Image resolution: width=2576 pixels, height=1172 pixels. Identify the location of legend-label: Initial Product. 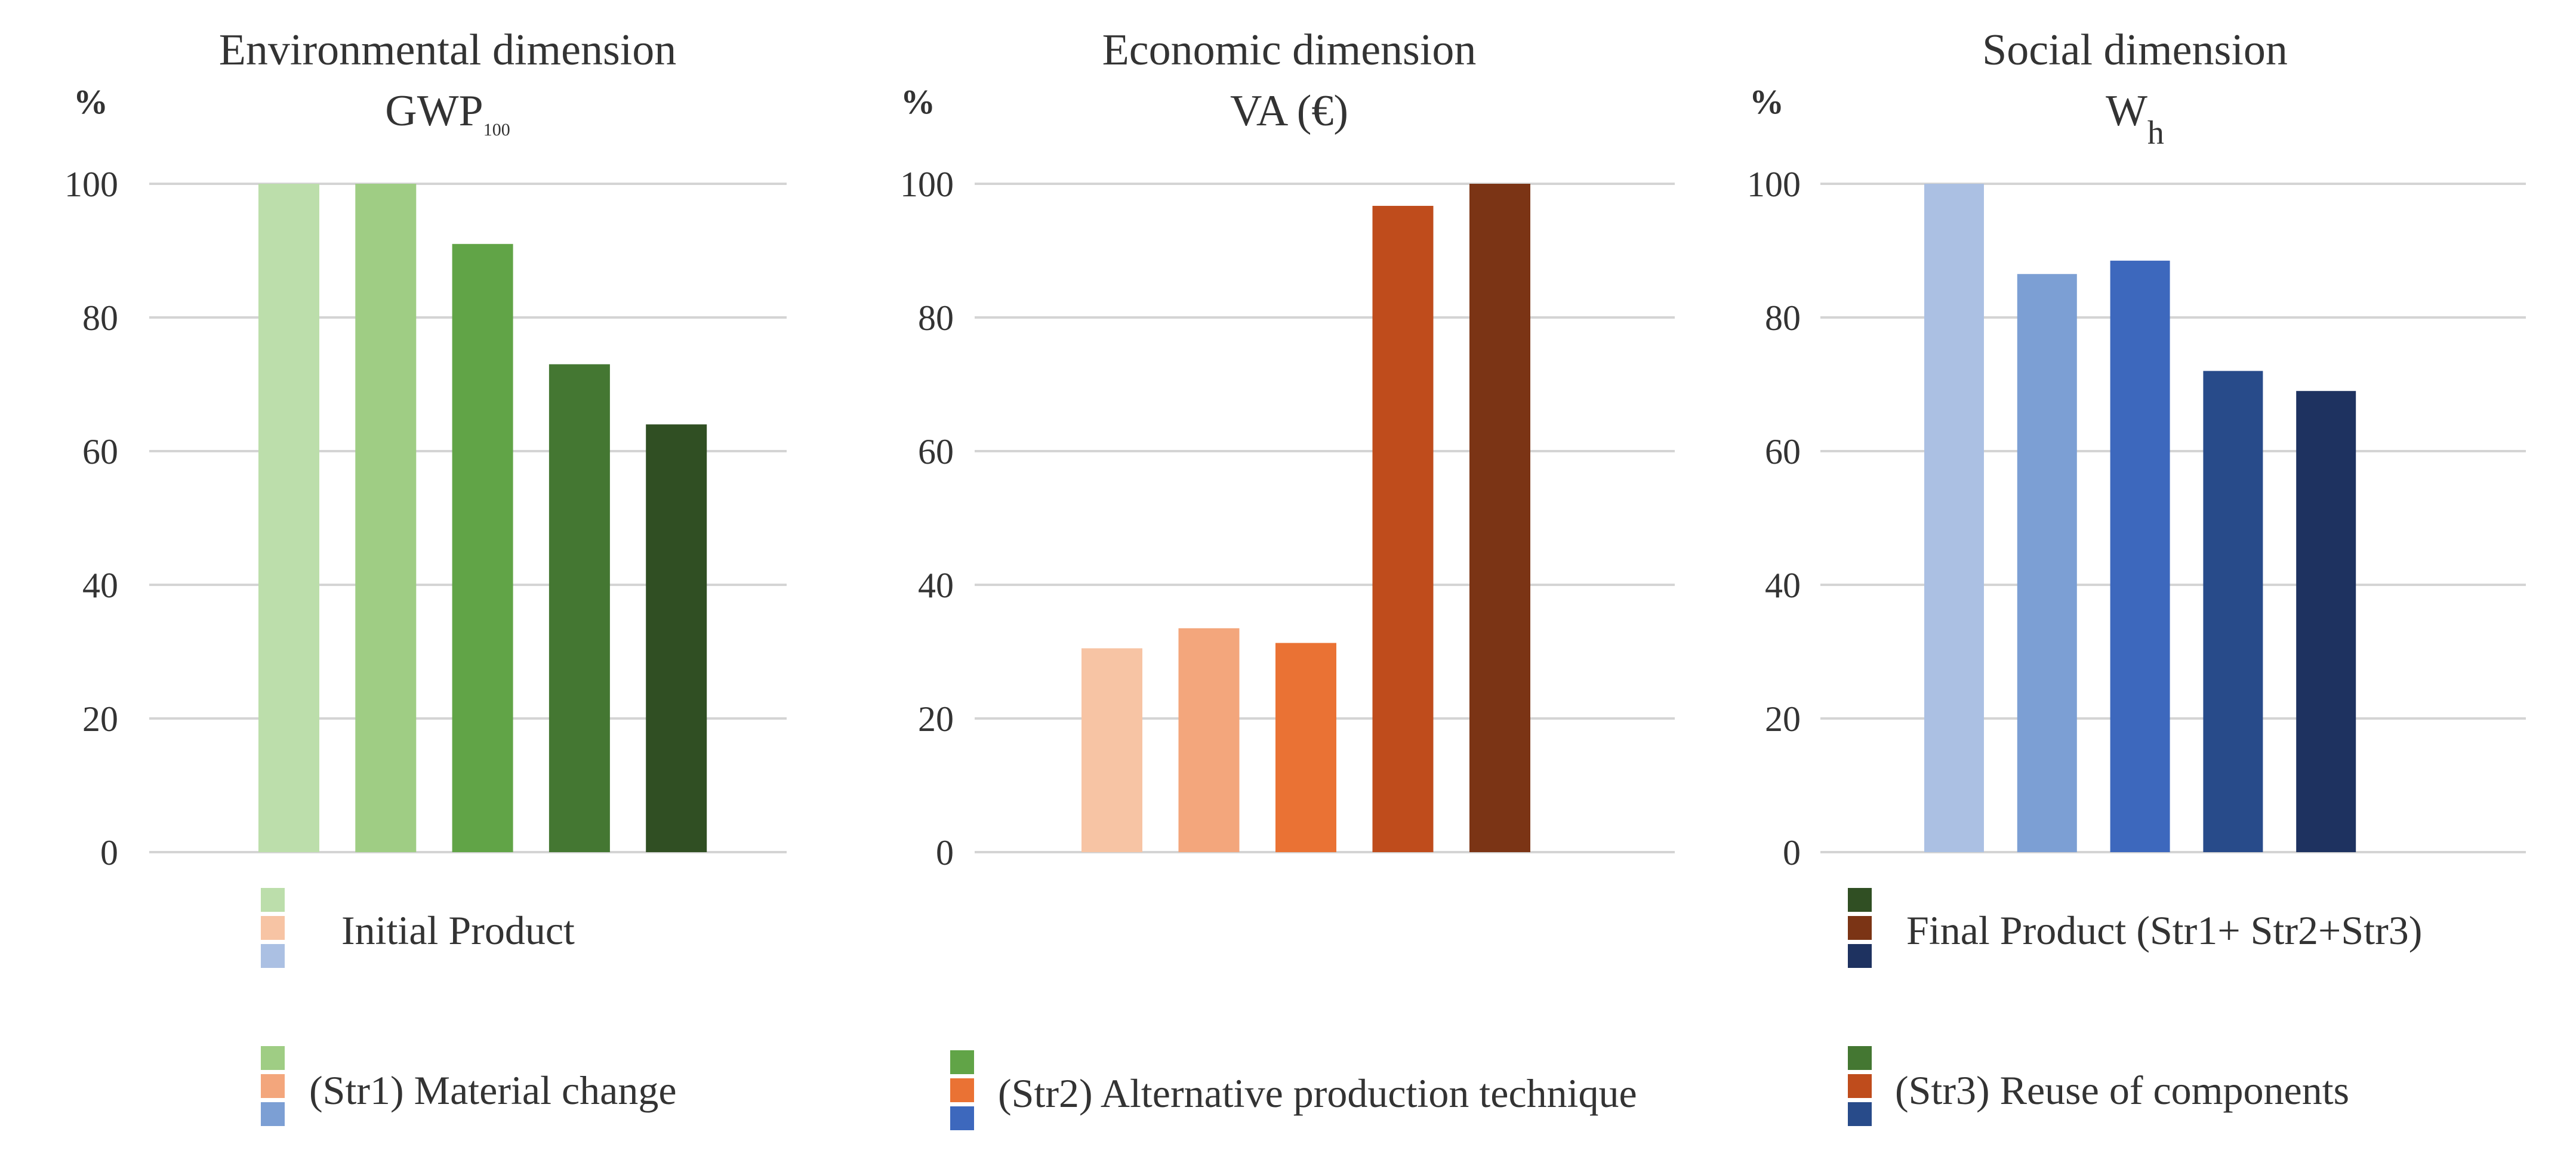
(458, 931).